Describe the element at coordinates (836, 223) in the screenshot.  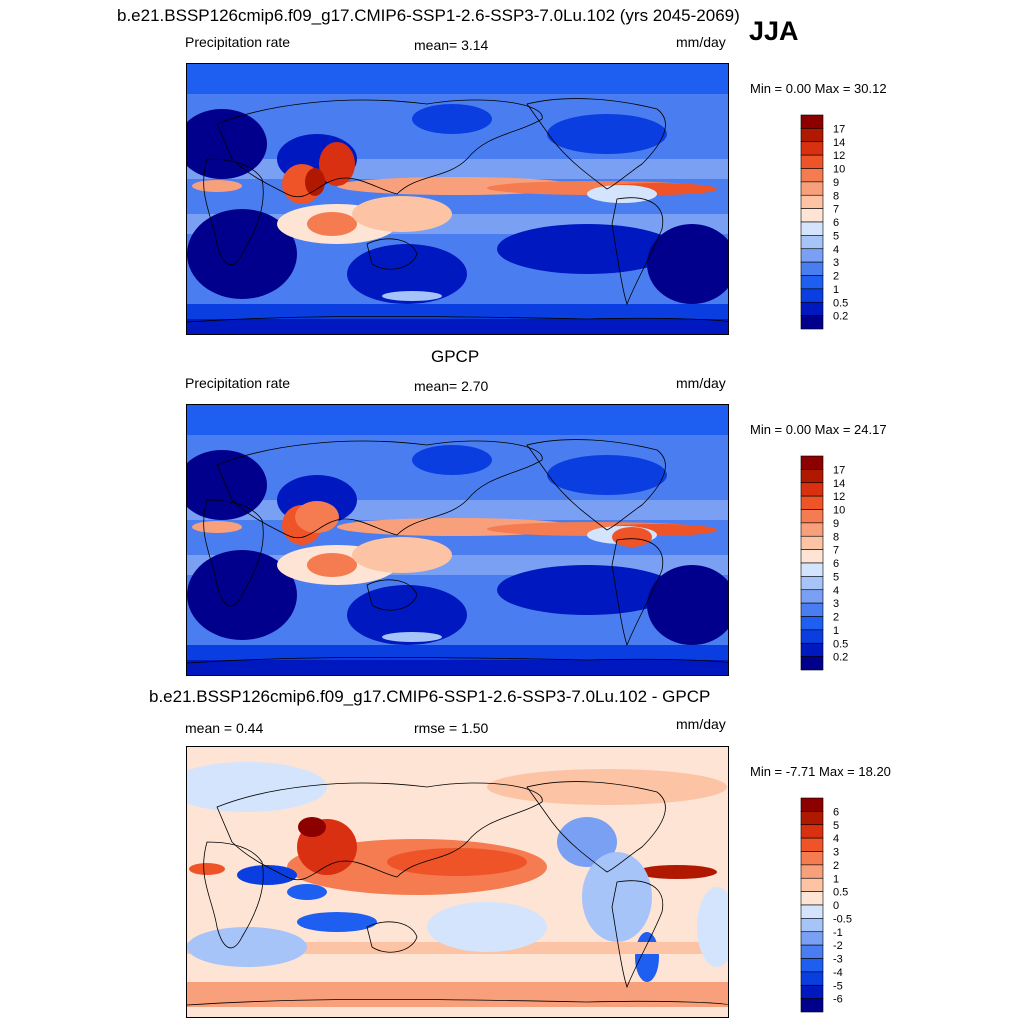
I see `colorbar-1-tick-label: 6` at that location.